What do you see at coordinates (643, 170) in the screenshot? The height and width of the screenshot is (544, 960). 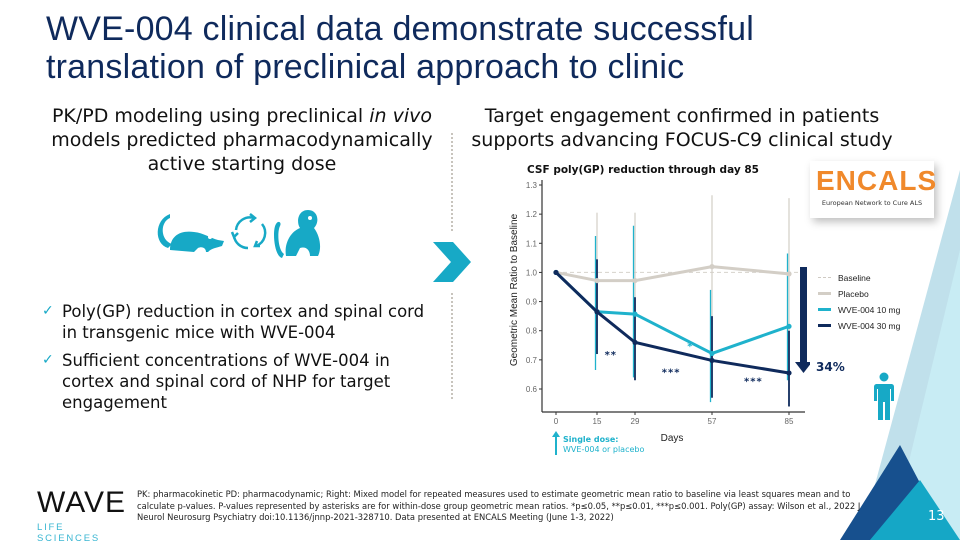 I see `chart-title: CSF poly(GP) reduction through day 85` at bounding box center [643, 170].